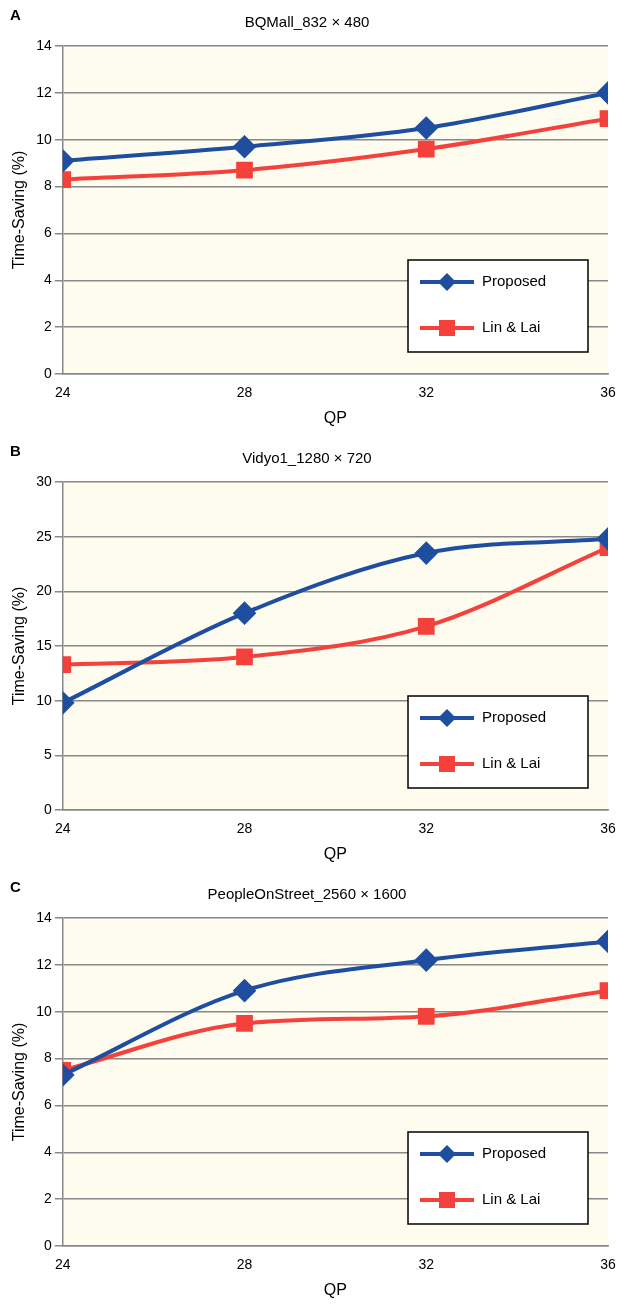  I want to click on chart-title: BQMall_832 × 480, so click(307, 22).